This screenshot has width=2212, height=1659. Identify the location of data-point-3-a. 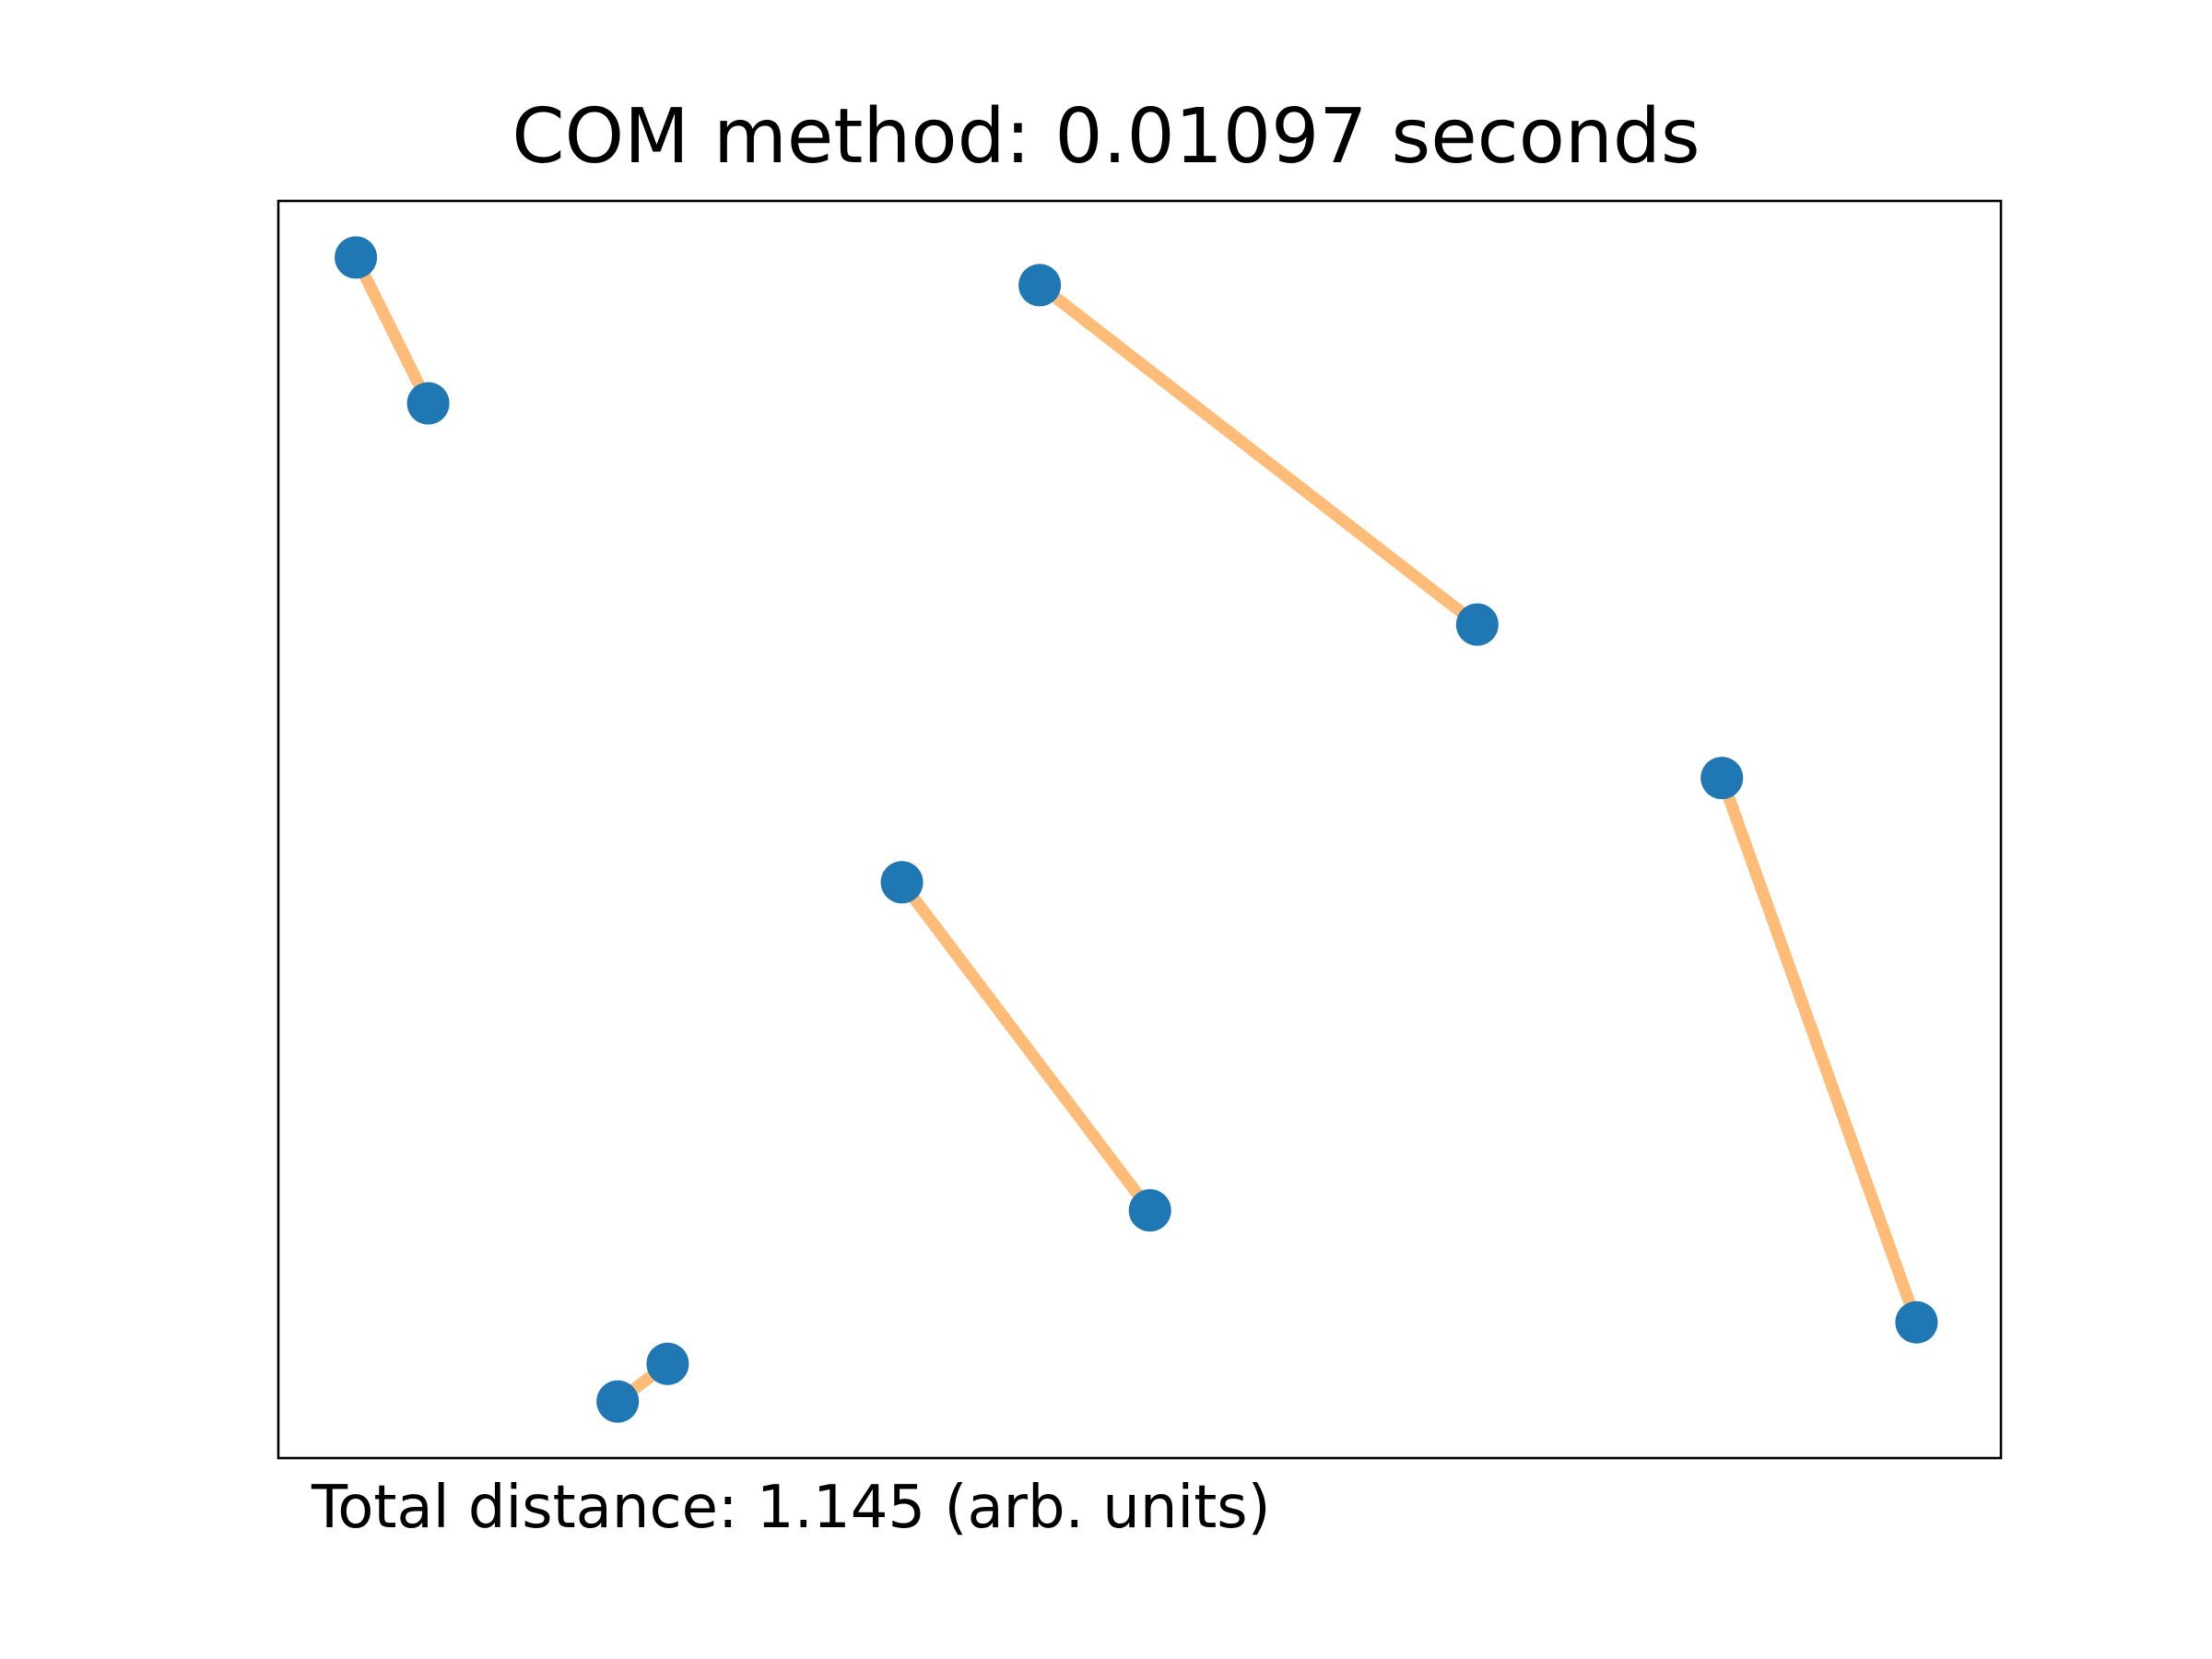
(1722, 778).